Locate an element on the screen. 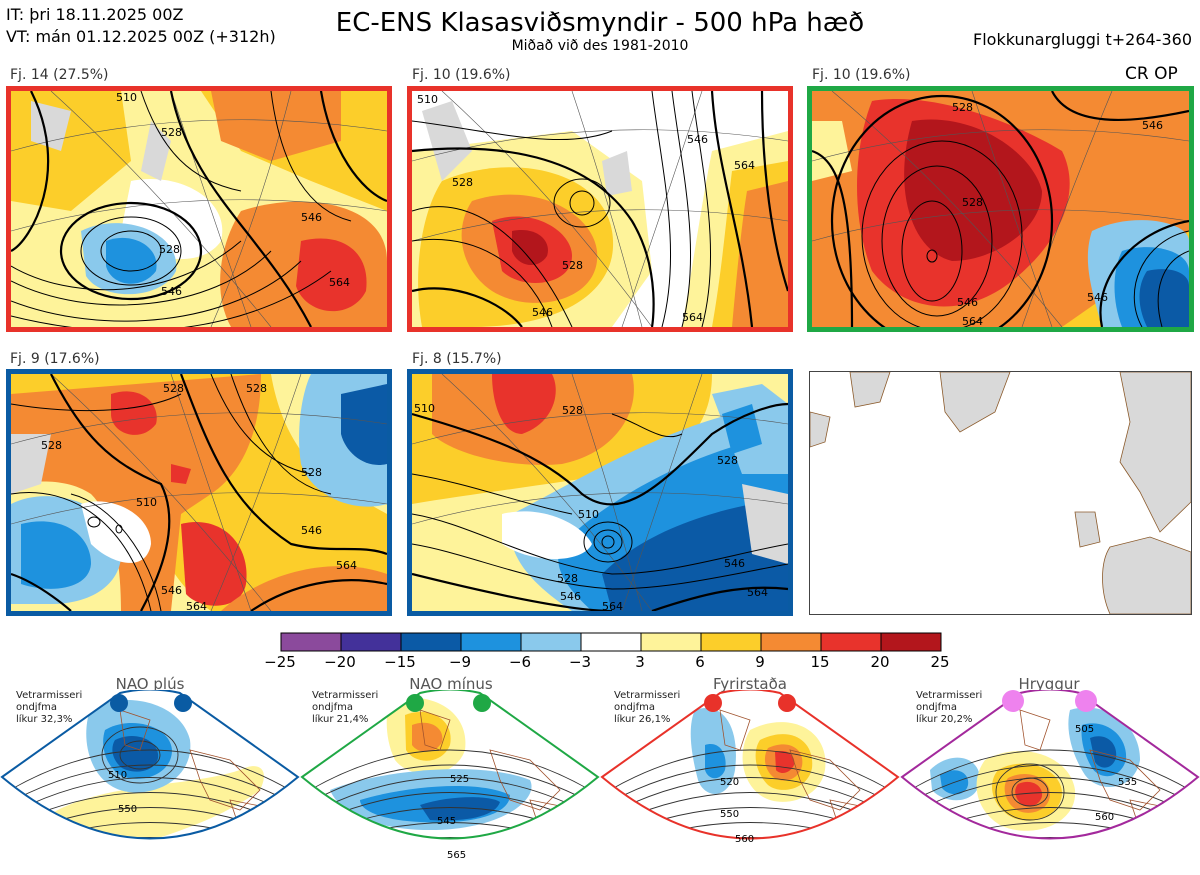 Image resolution: width=1200 pixels, height=875 pixels. panel-3-label: Fj. 10 (19.6%) is located at coordinates (861, 75).